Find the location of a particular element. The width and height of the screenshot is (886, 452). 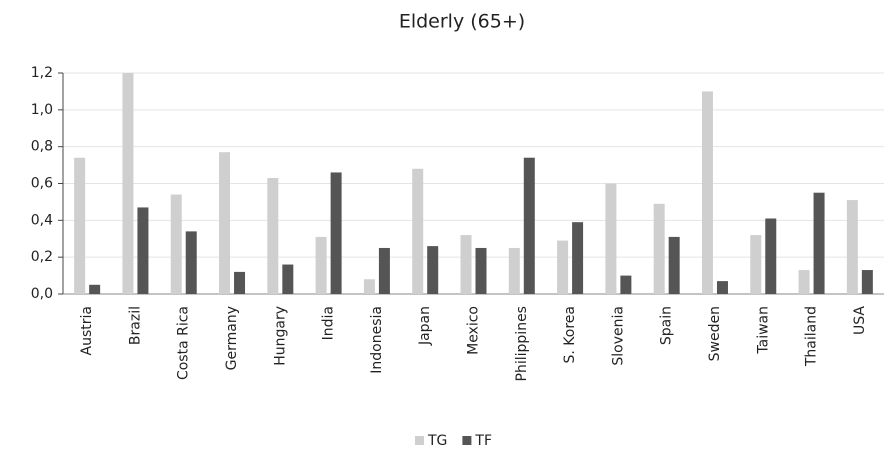

y-tick-label: 0,0 is located at coordinates (42, 294).